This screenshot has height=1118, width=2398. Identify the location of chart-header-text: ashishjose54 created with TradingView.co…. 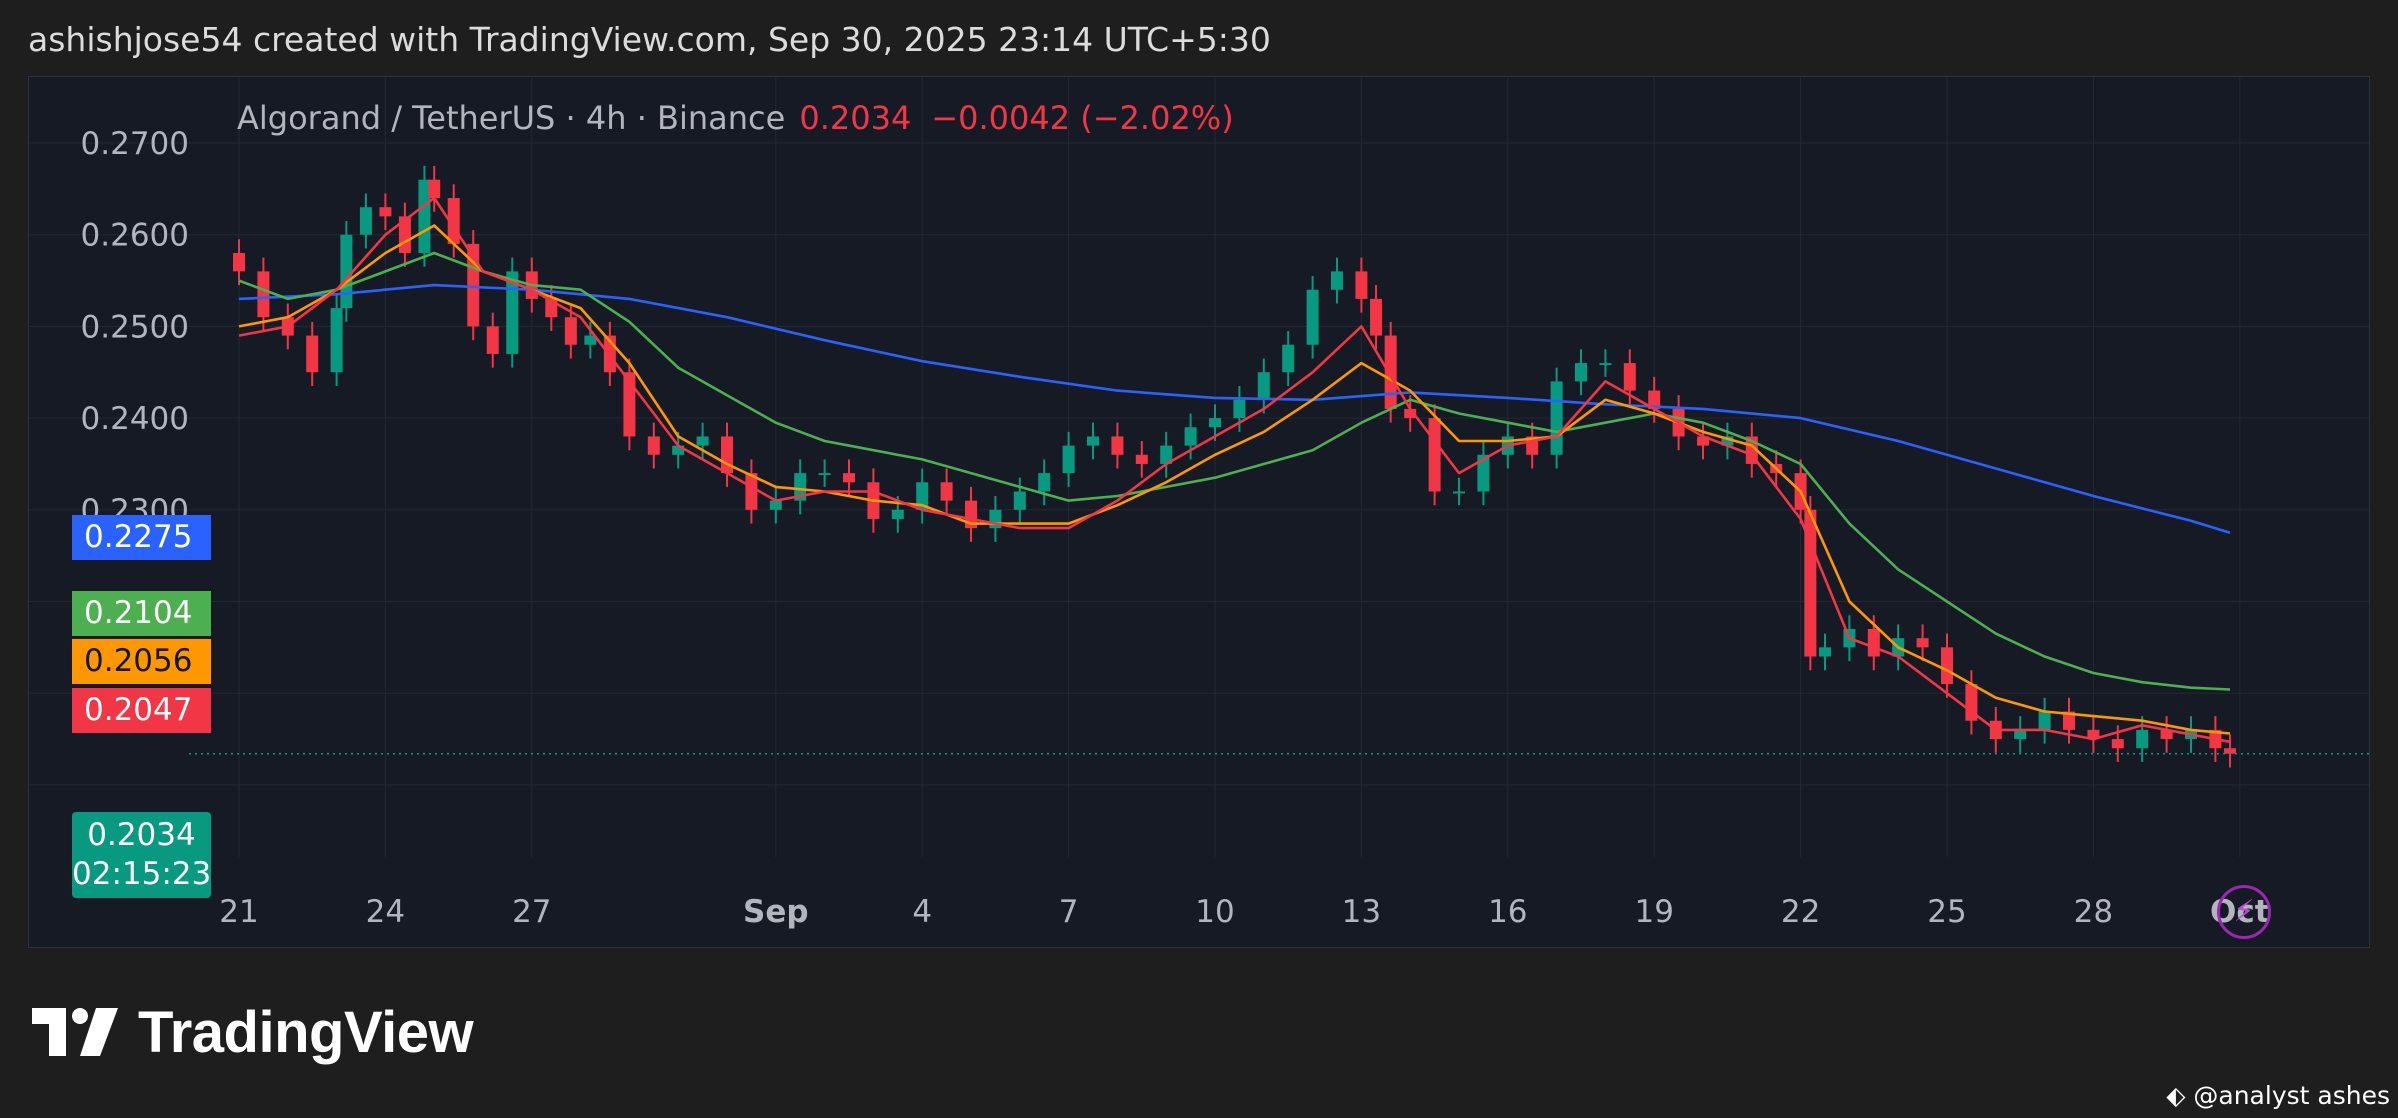
(649, 39).